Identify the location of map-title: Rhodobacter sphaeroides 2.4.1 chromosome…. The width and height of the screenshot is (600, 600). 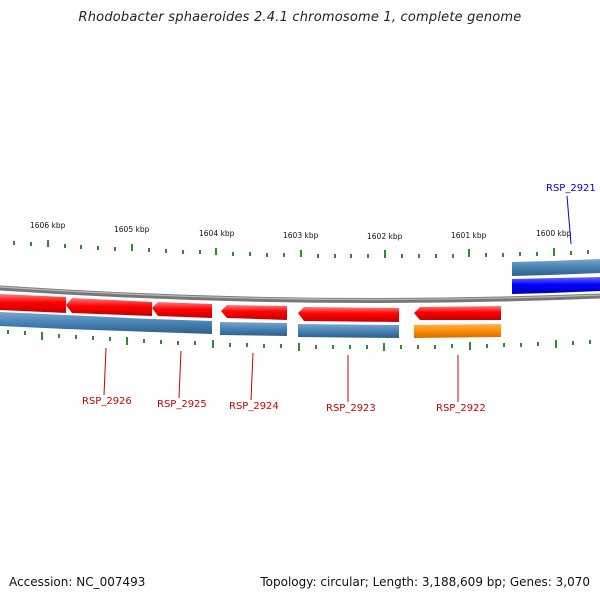
(300, 17).